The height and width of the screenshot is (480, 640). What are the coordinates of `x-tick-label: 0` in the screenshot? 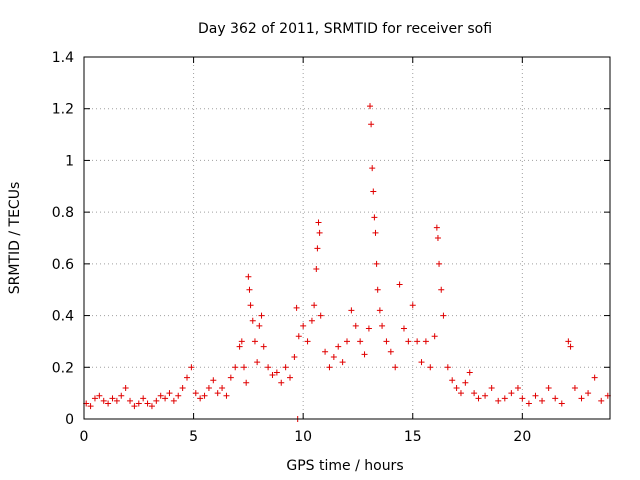 It's located at (84, 437).